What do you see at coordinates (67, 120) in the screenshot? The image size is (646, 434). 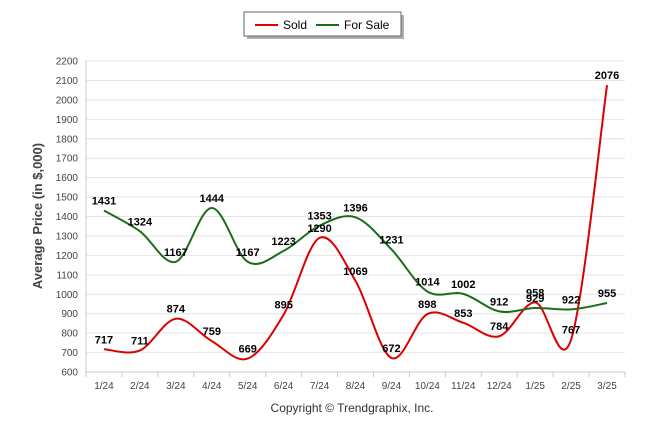 I see `y-tick-label-1900: 1900` at bounding box center [67, 120].